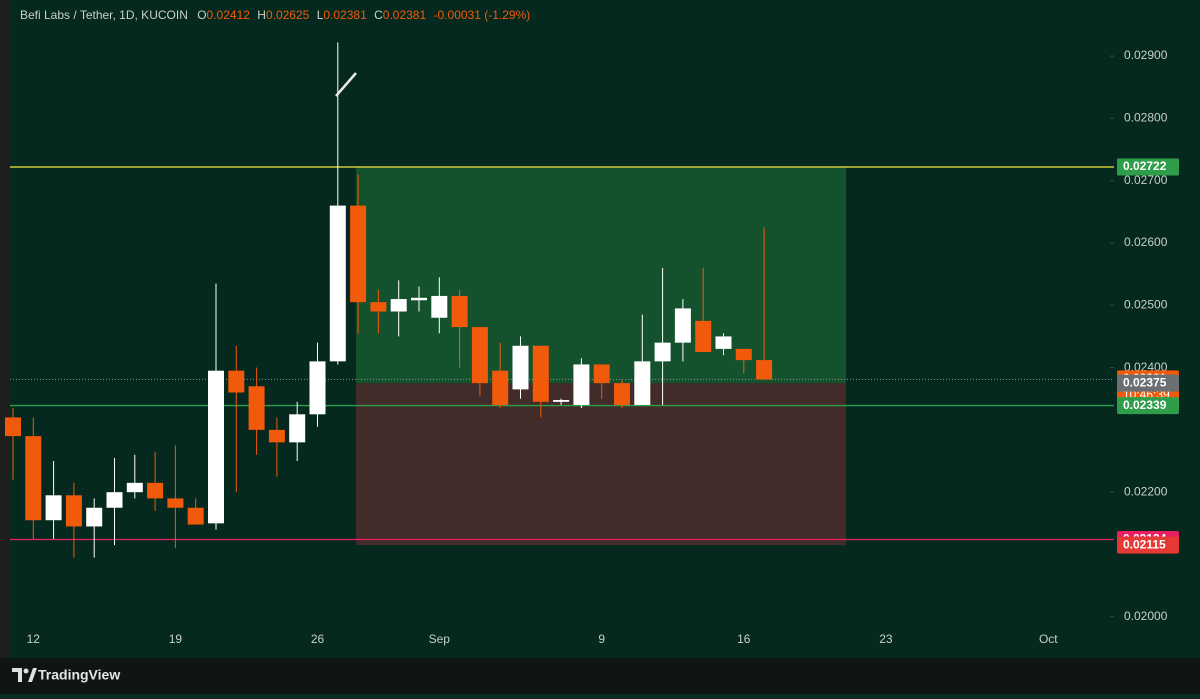 Image resolution: width=1200 pixels, height=699 pixels. Describe the element at coordinates (440, 639) in the screenshot. I see `x-tick-label: Sep` at that location.